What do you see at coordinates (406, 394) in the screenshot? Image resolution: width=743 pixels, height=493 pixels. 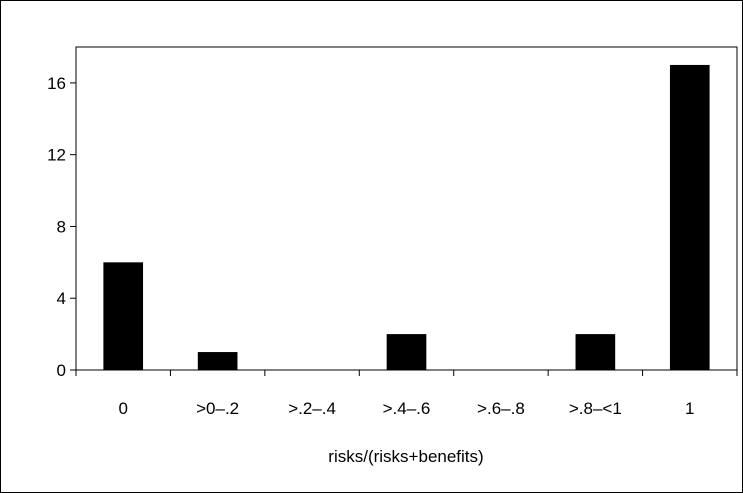 I see `x-axis: 0 >0–.2 >.2–.4 >.4–.6 >.6–.8 >.8–<1 1` at bounding box center [406, 394].